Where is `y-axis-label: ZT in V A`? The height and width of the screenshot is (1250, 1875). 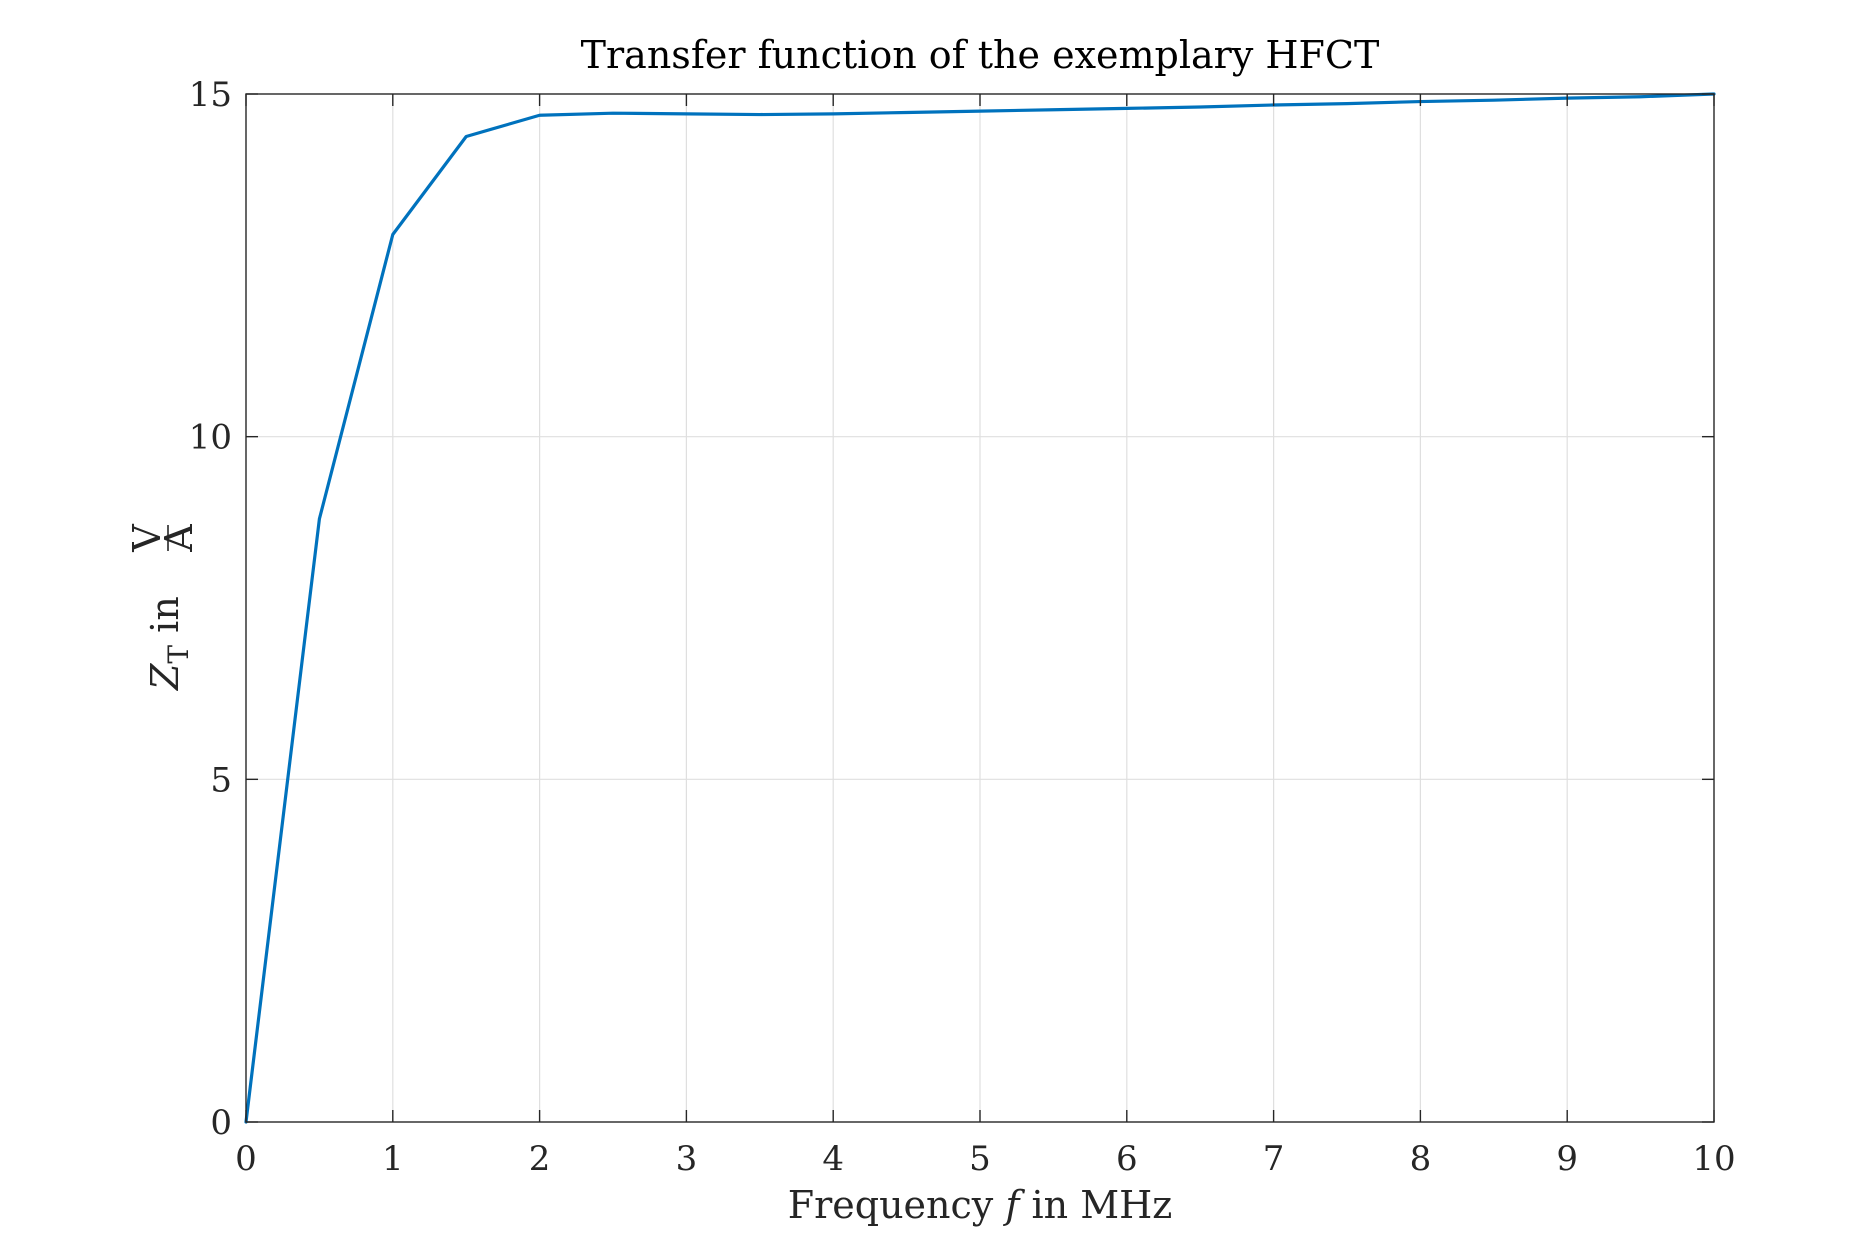 y-axis-label: ZT in V A is located at coordinates (163, 607).